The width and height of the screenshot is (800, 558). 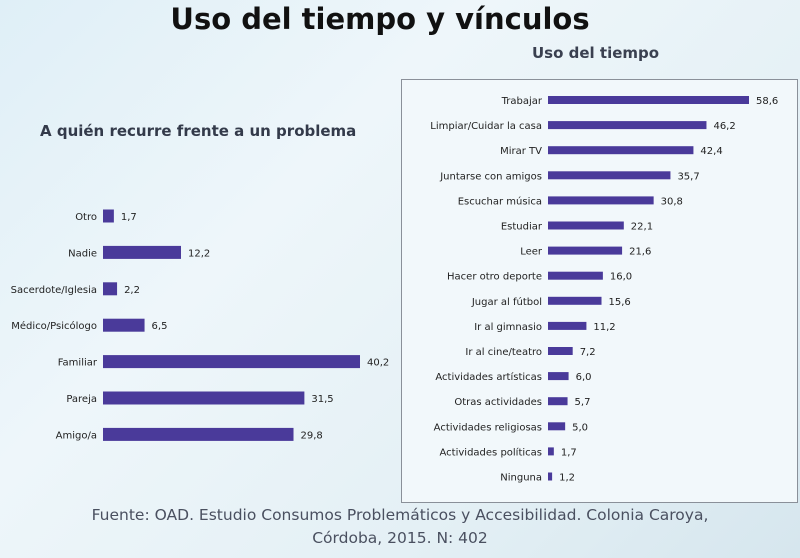 What do you see at coordinates (596, 53) in the screenshot?
I see `right-chart-title: Uso del tiempo` at bounding box center [596, 53].